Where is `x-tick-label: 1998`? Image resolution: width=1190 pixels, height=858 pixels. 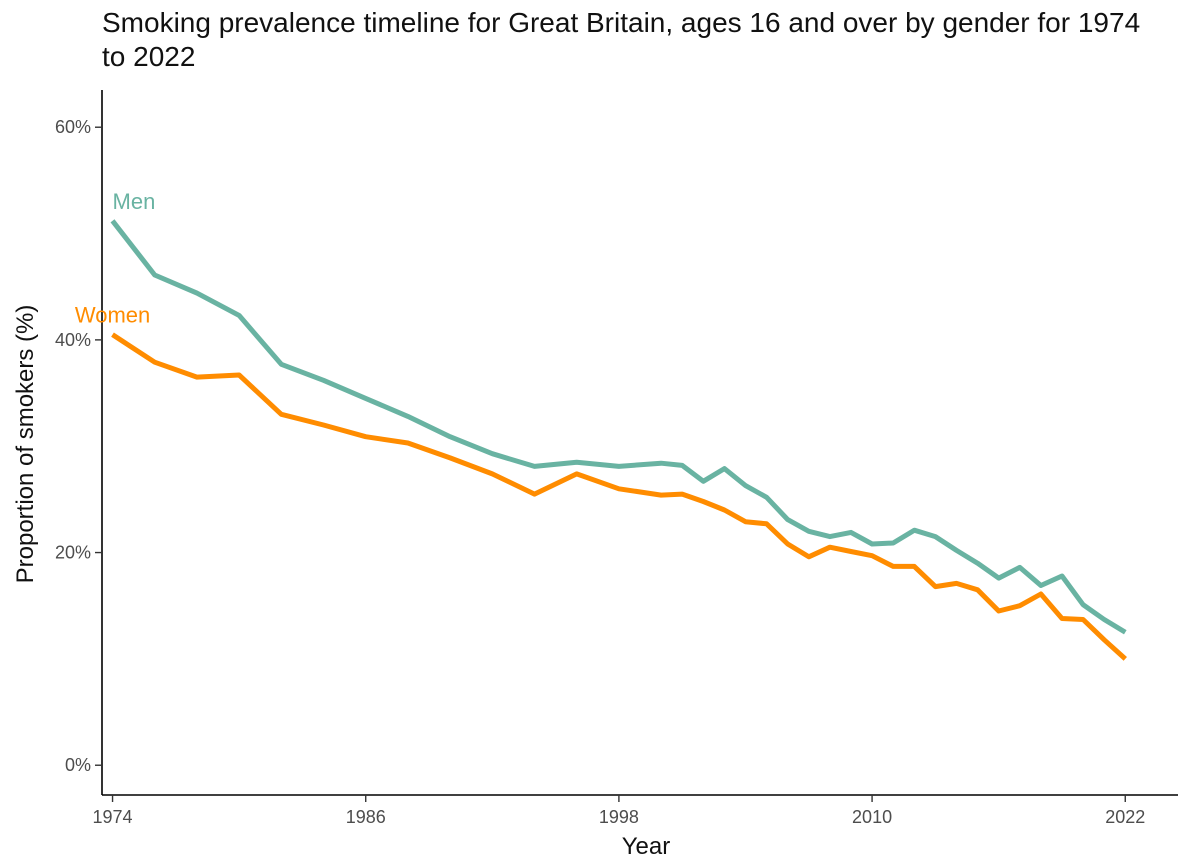
x-tick-label: 1998 is located at coordinates (619, 817).